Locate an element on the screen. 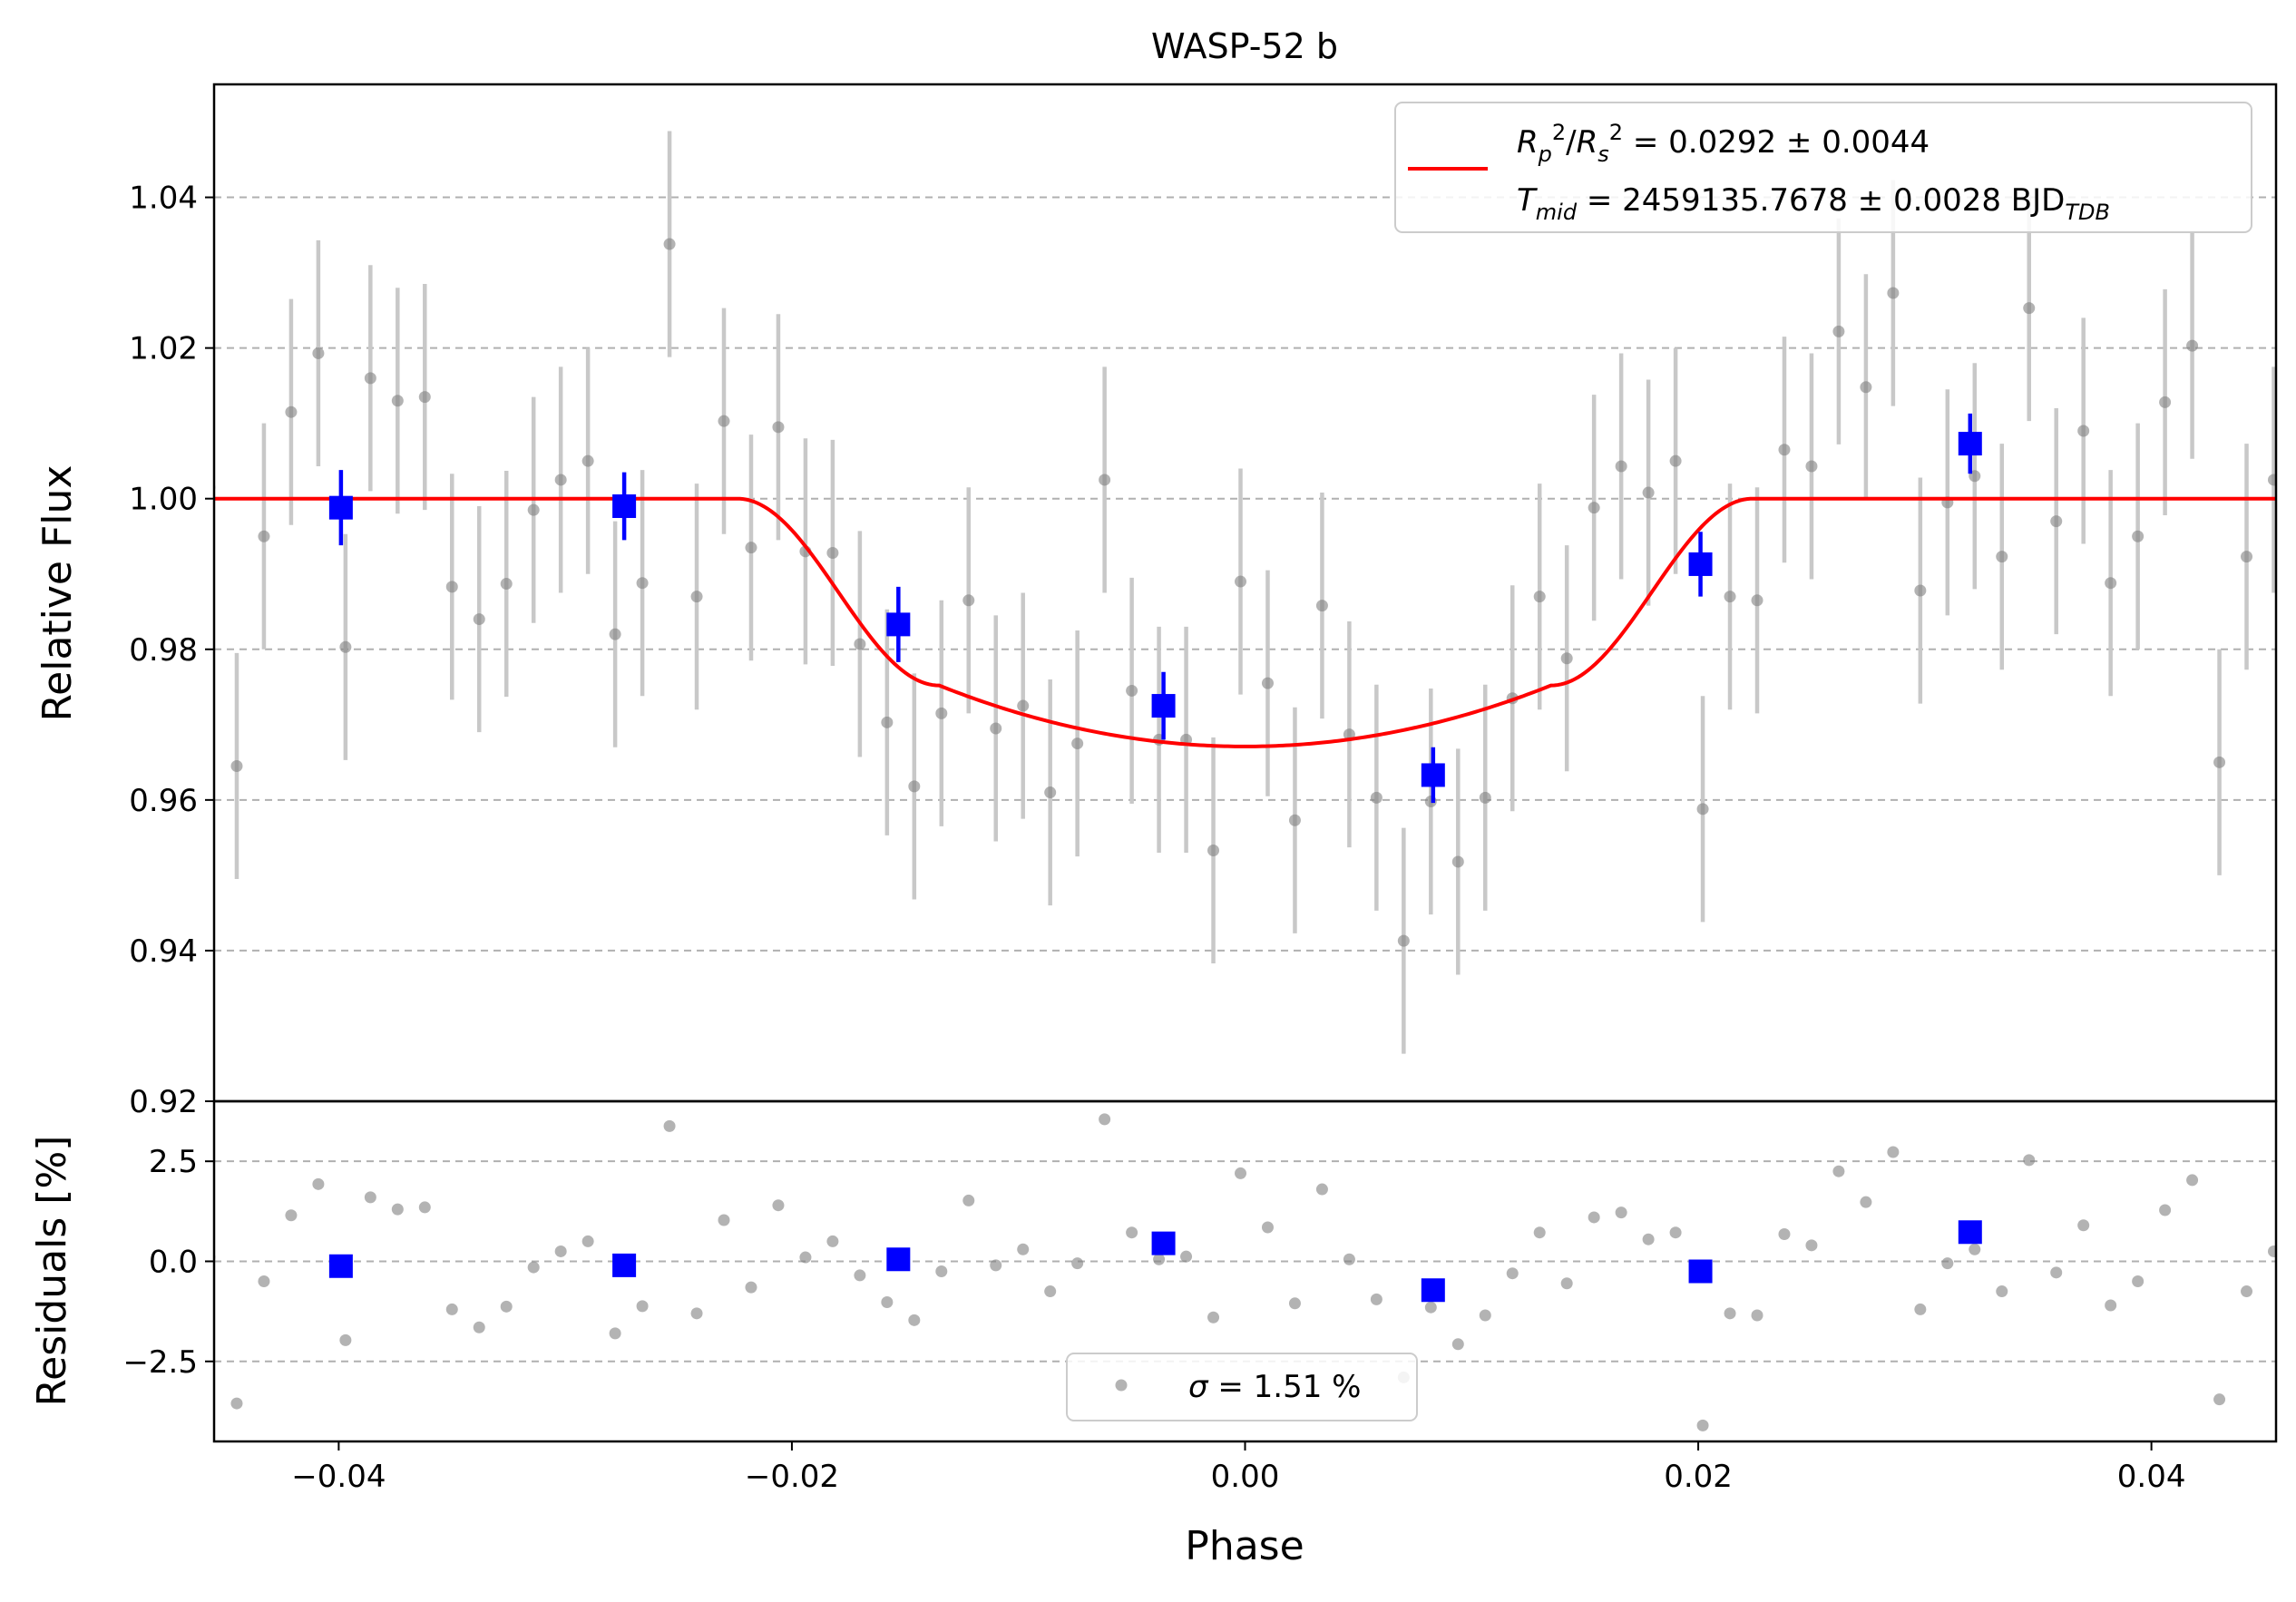 This screenshot has height=1602, width=2296. legend-tmid-text: Tmid = 2459135.7678 ± 0.0028 BJDTDB is located at coordinates (1813, 203).